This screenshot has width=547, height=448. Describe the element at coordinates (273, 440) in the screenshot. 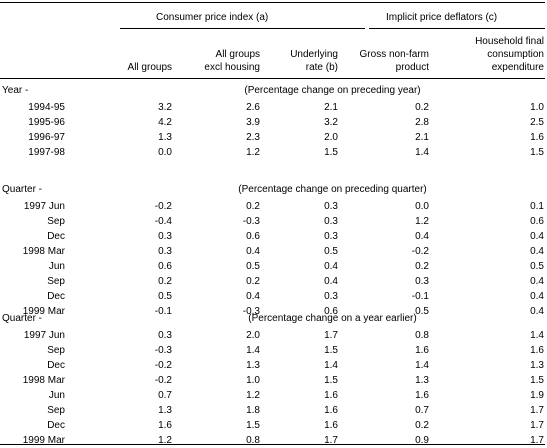

I see `table-row: 1999 Mar 1.2 0.8 1.7 0.9 1.7` at that location.